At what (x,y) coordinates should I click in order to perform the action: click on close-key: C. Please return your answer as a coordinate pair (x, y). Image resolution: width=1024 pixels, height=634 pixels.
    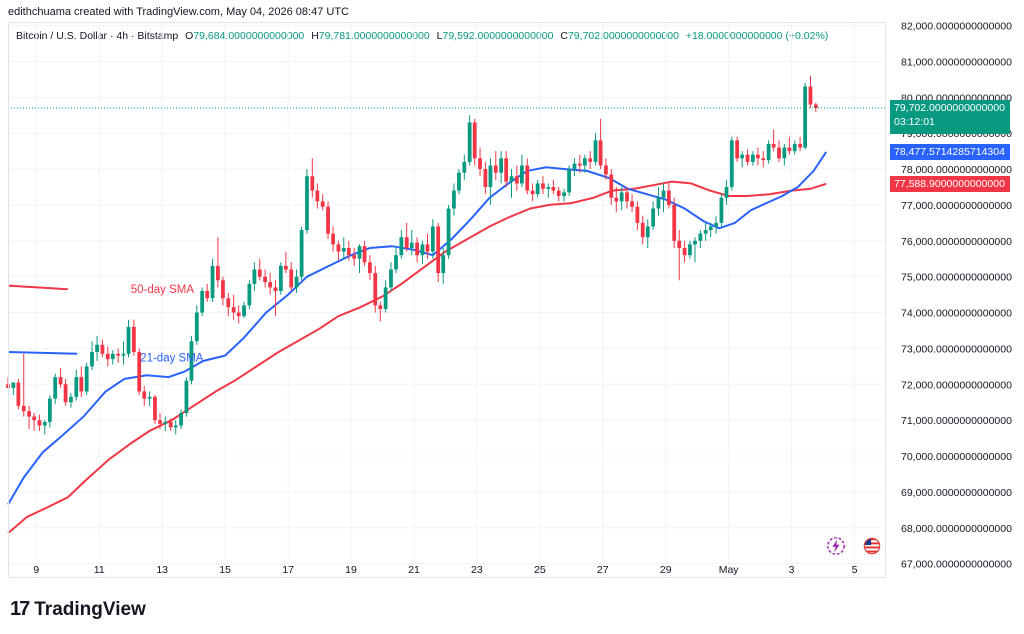
    Looking at the image, I should click on (564, 36).